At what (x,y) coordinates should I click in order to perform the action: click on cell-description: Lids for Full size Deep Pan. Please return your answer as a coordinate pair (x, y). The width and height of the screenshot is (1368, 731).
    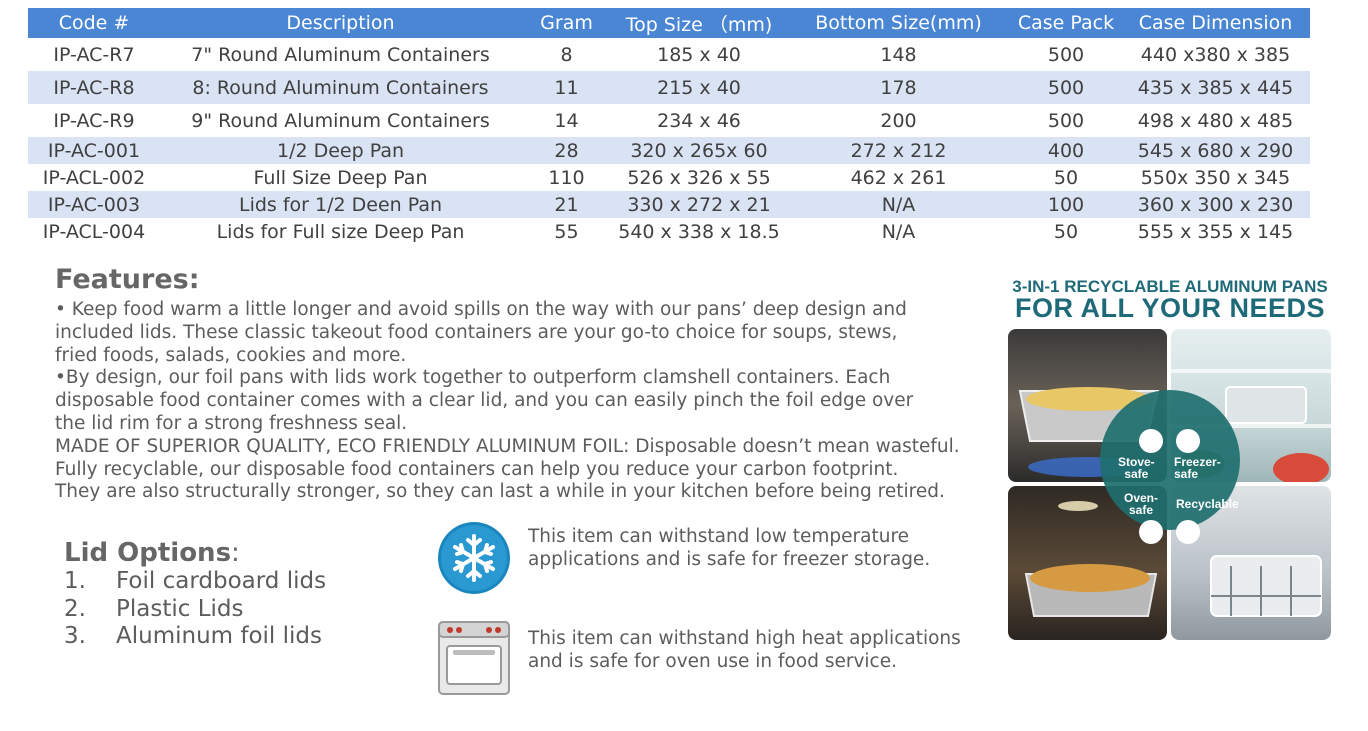
    Looking at the image, I should click on (340, 231).